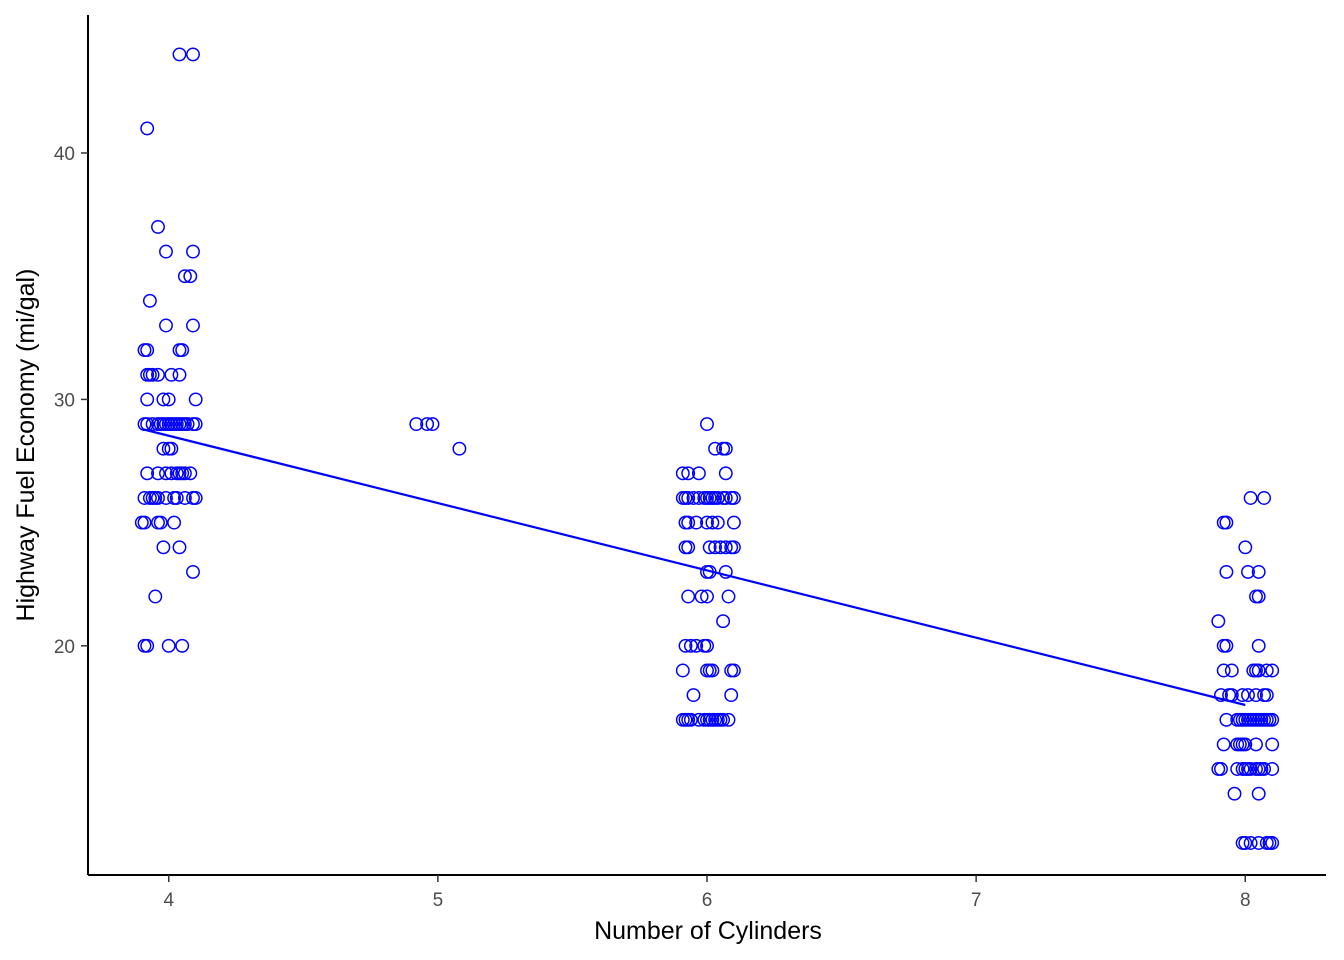  Describe the element at coordinates (708, 931) in the screenshot. I see `x-axis-title: Number of Cylinders` at that location.